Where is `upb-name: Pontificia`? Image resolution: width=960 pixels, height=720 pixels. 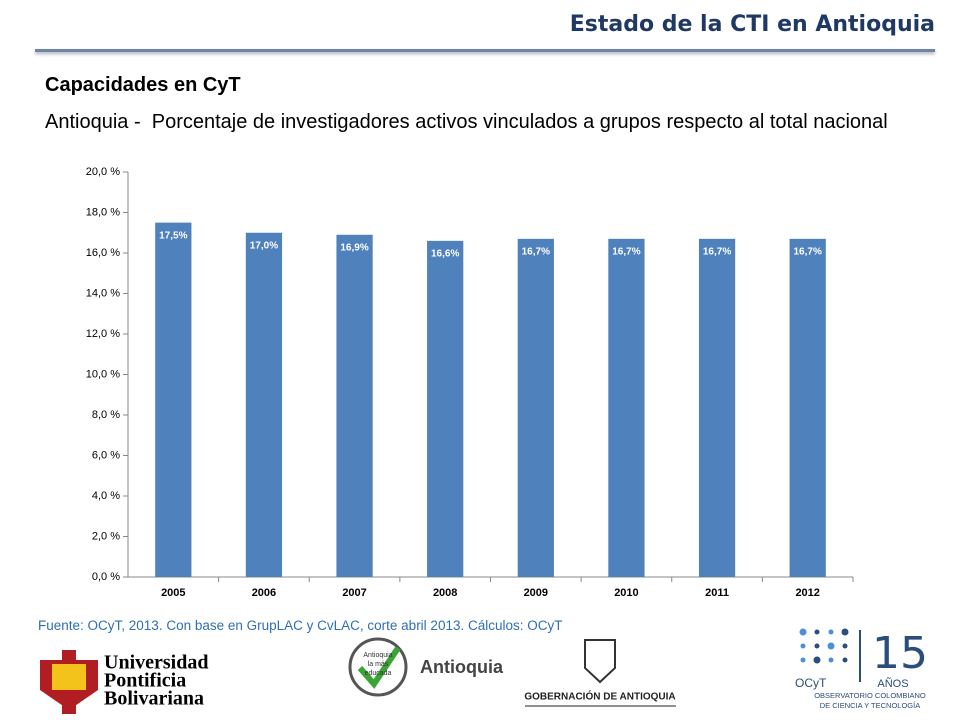
upb-name: Pontificia is located at coordinates (145, 681).